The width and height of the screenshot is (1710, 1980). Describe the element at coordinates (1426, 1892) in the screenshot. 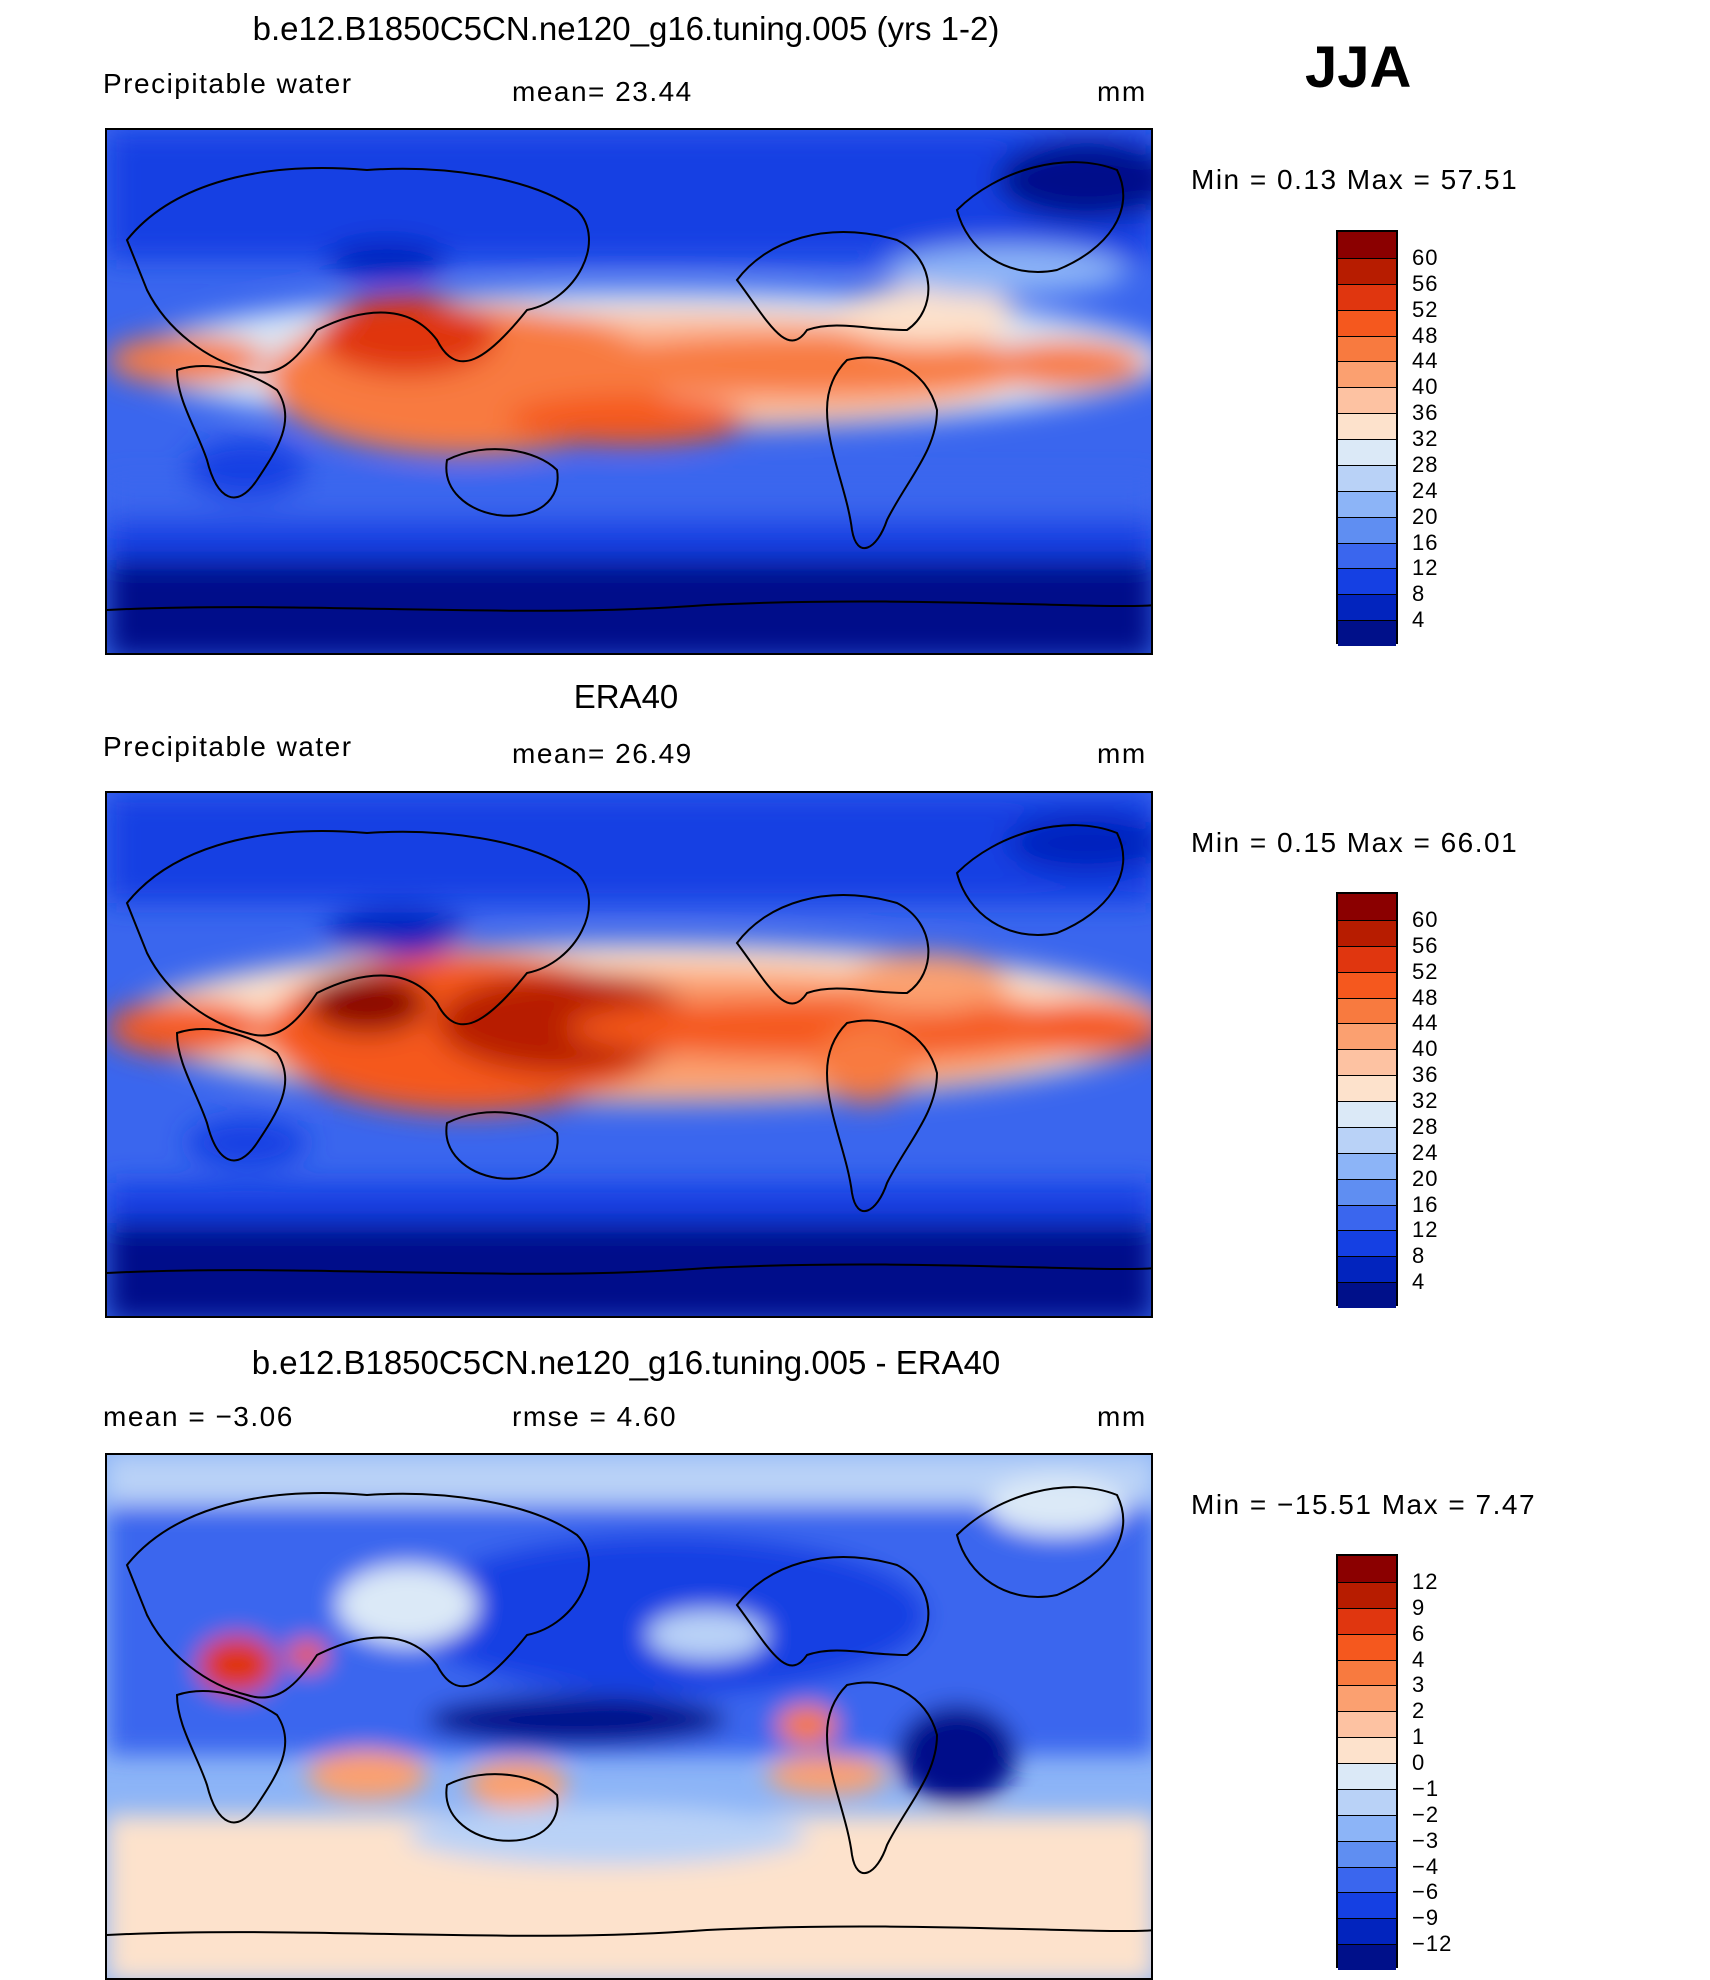

I see `colorbar-tick-label: −6` at that location.